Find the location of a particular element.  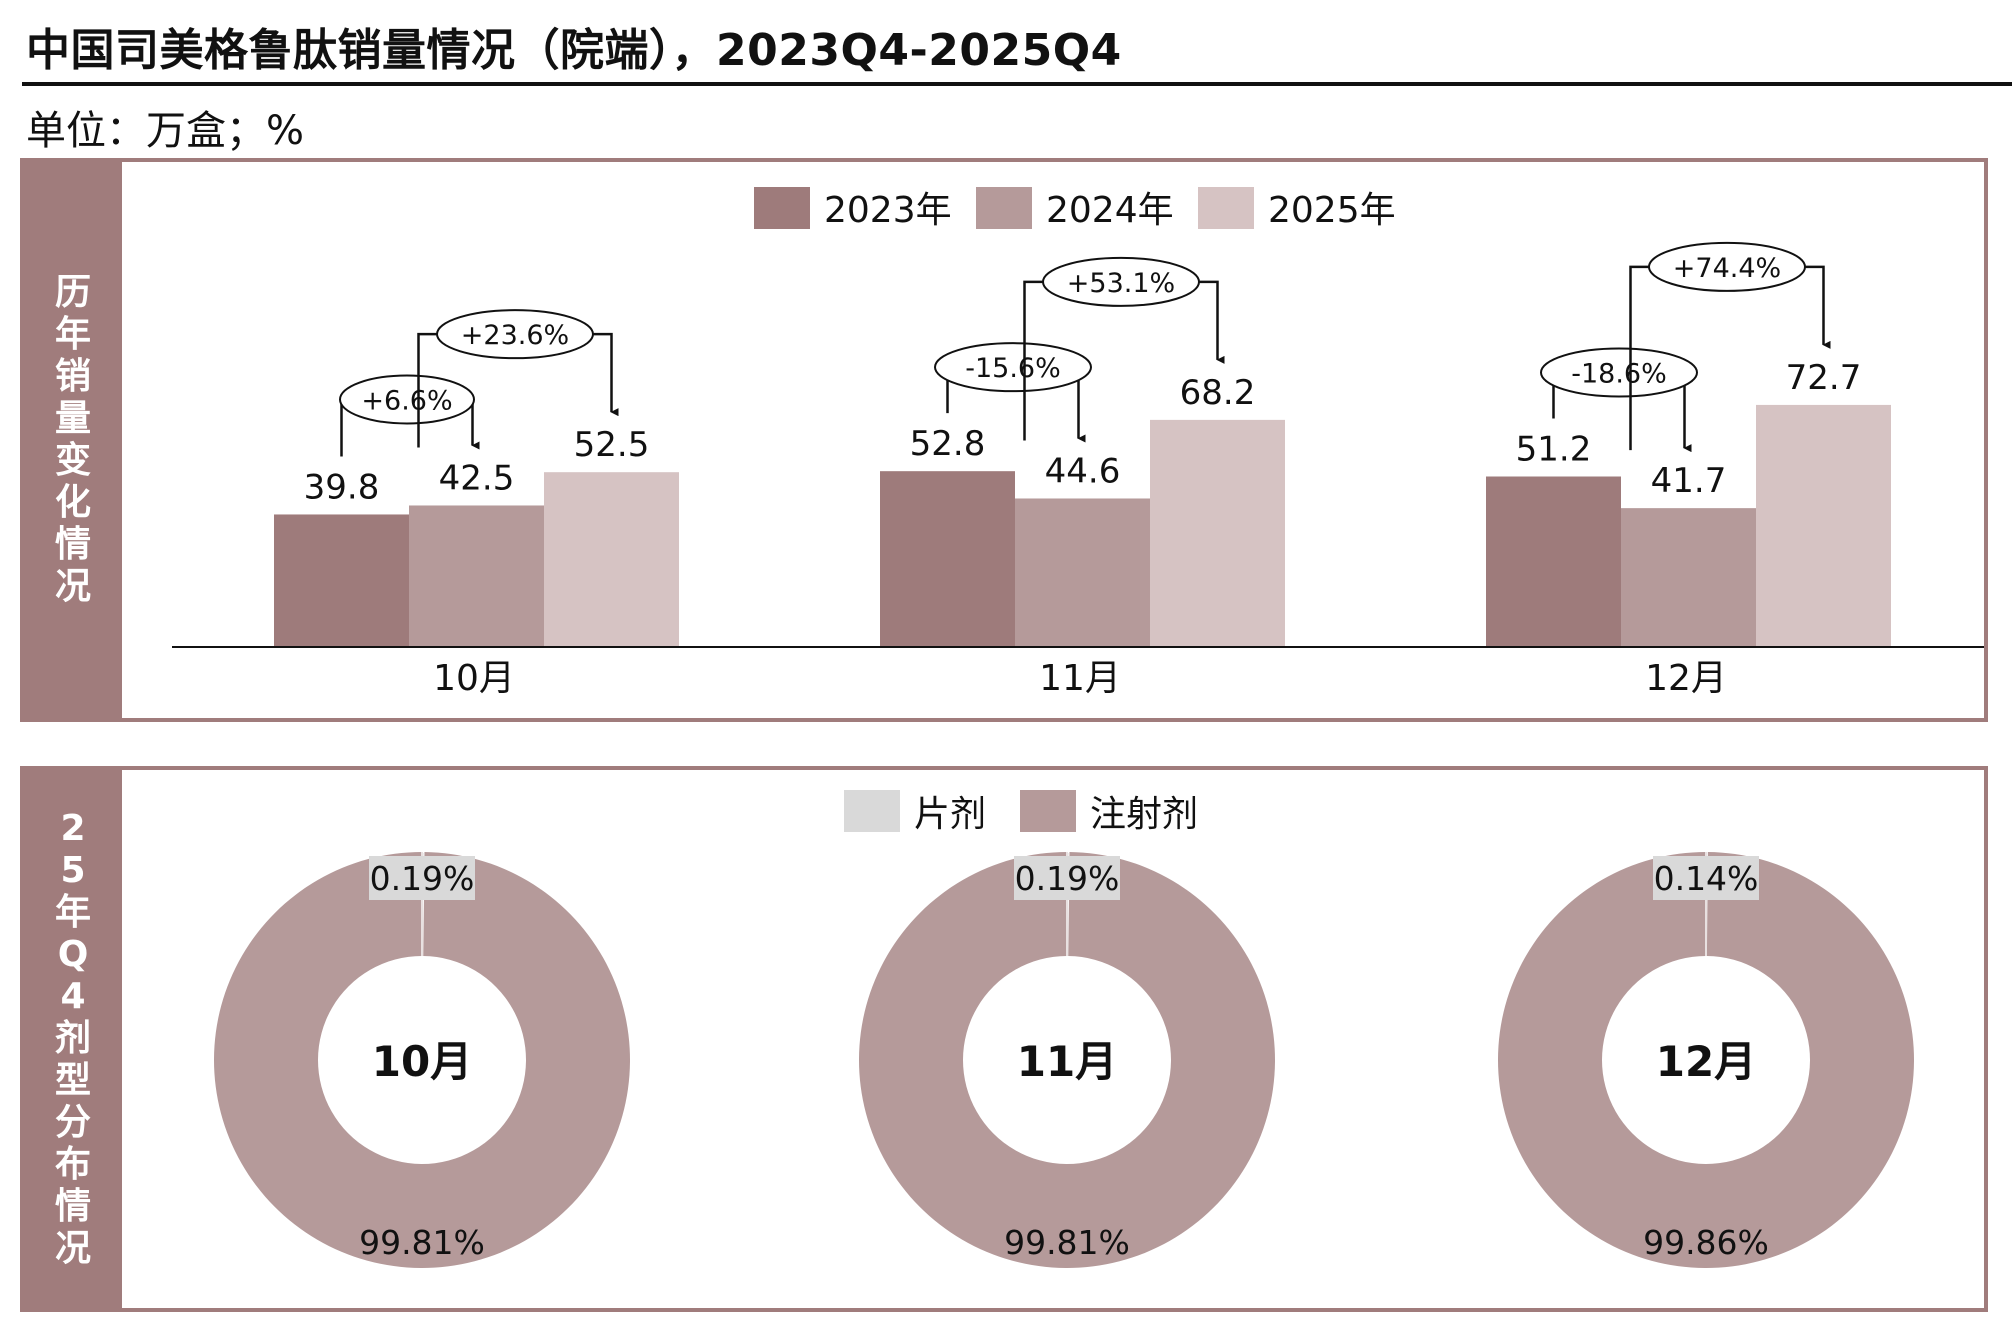

bar-value-2-1: 41.7 is located at coordinates (1689, 481).